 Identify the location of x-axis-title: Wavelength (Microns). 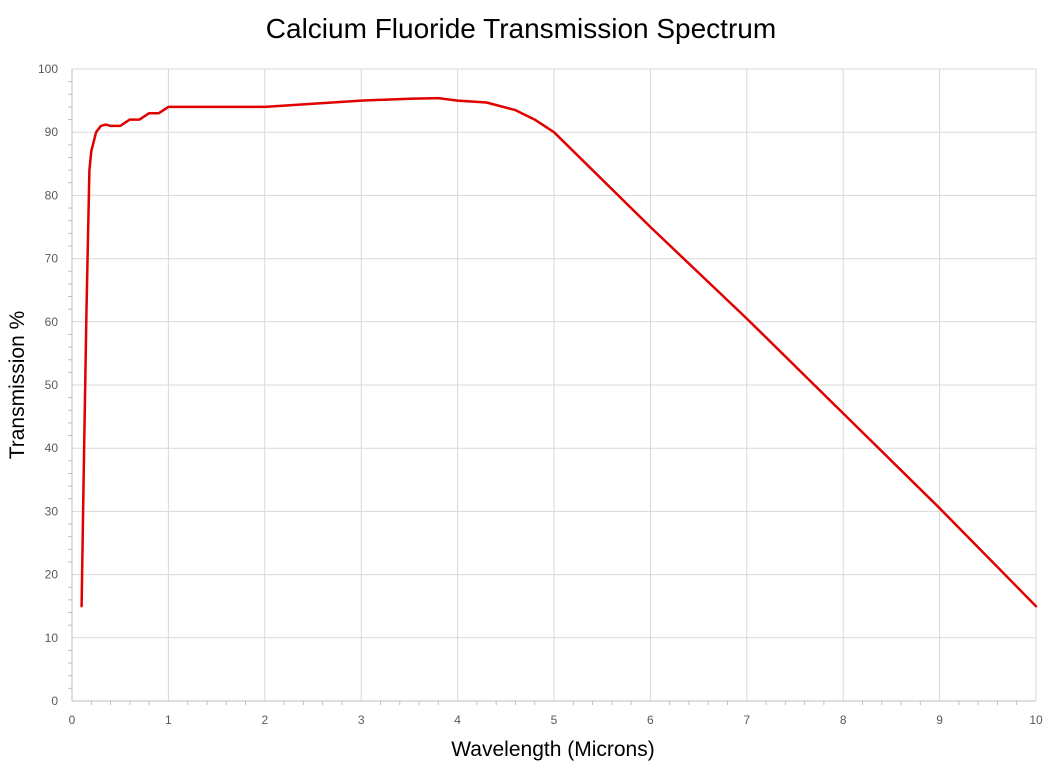
(552, 749).